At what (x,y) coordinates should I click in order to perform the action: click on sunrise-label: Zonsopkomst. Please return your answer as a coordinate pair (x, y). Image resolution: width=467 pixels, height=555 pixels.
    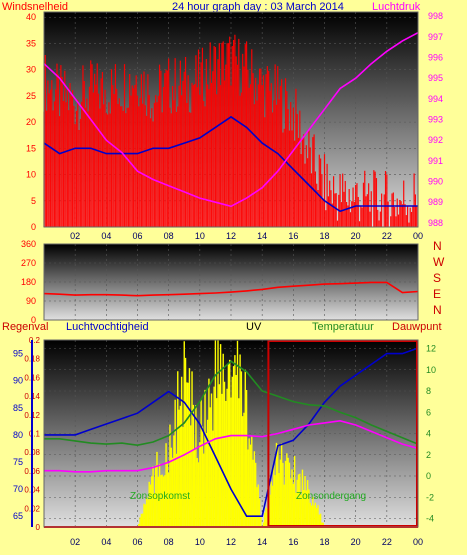
    Looking at the image, I should click on (160, 496).